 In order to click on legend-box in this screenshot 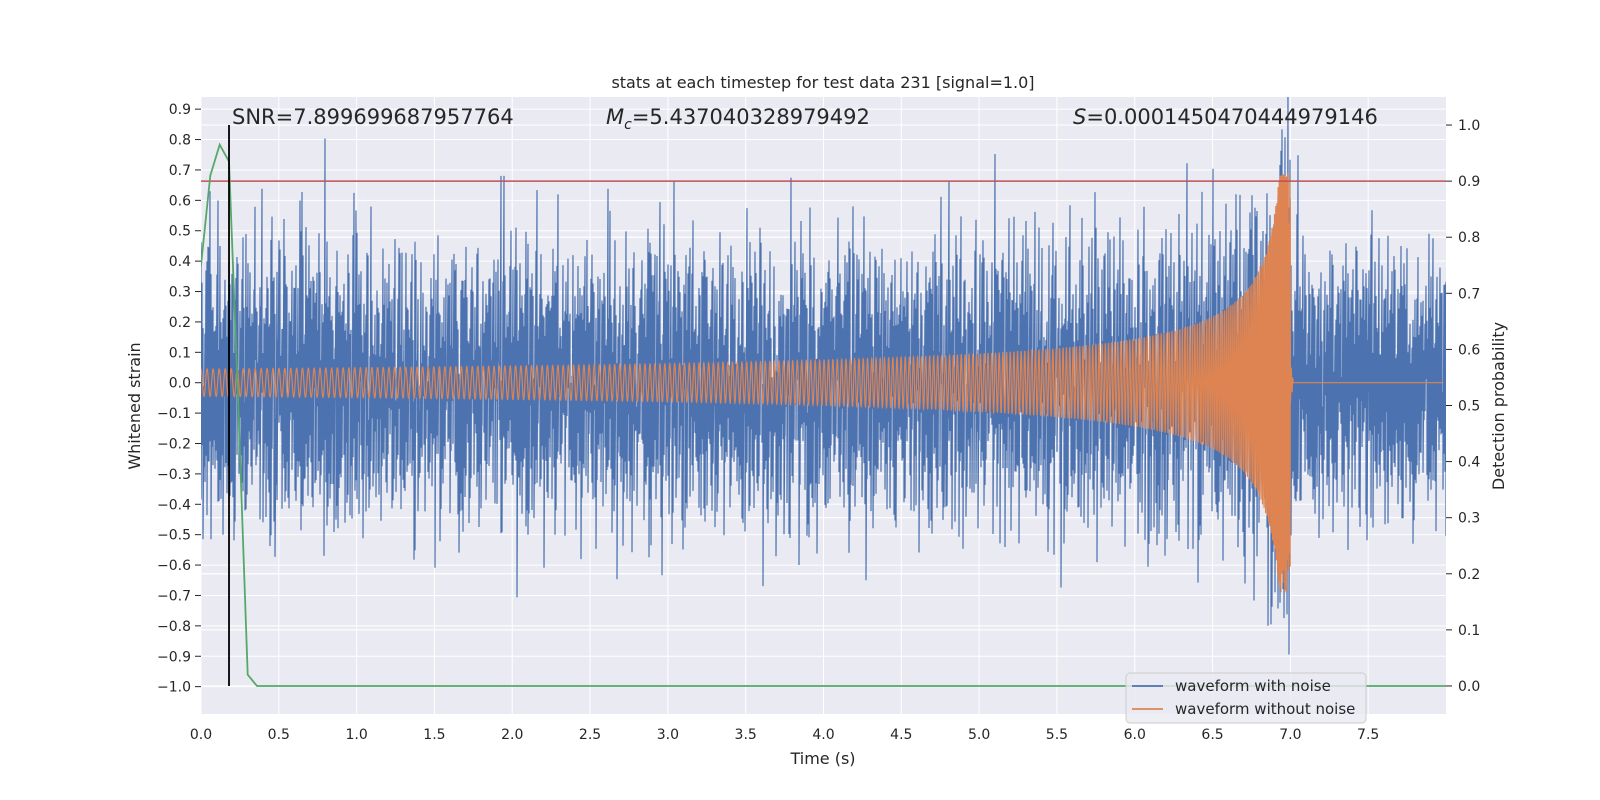, I will do `click(1246, 698)`.